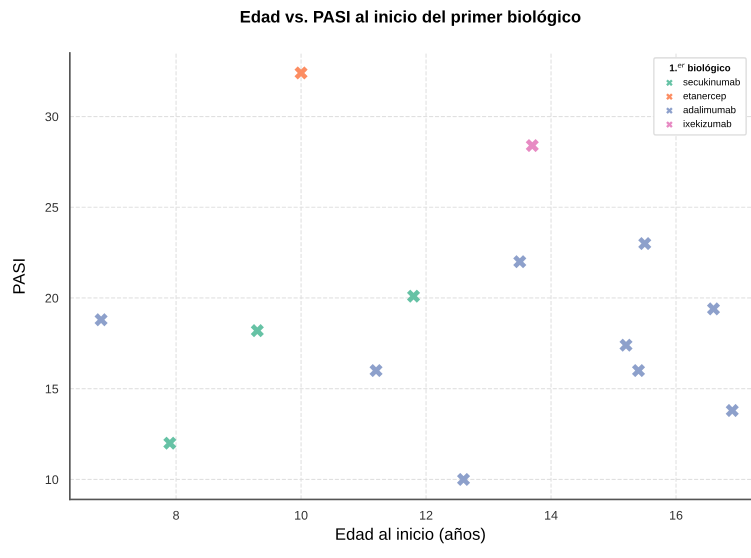 The height and width of the screenshot is (558, 751). I want to click on y-tick-label: 20, so click(51, 298).